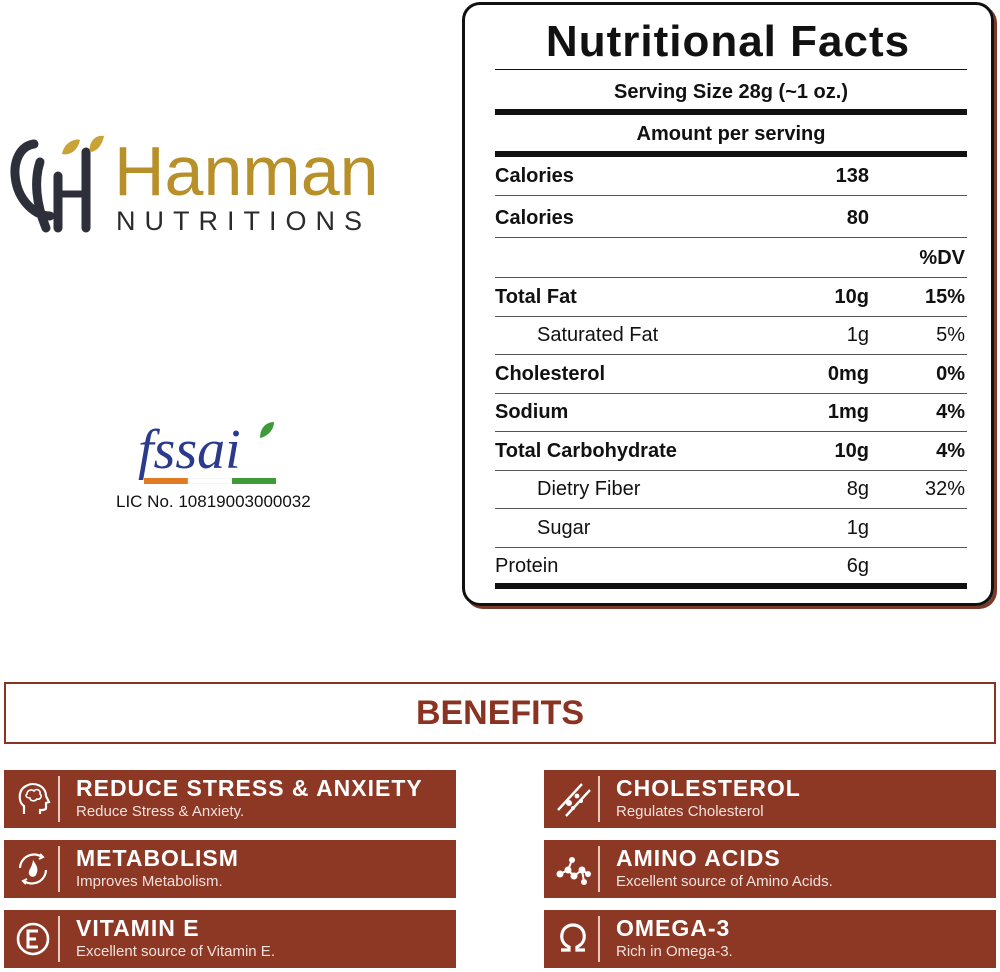 The width and height of the screenshot is (1000, 972). I want to click on benefit-description: Rich in Omega-3., so click(674, 951).